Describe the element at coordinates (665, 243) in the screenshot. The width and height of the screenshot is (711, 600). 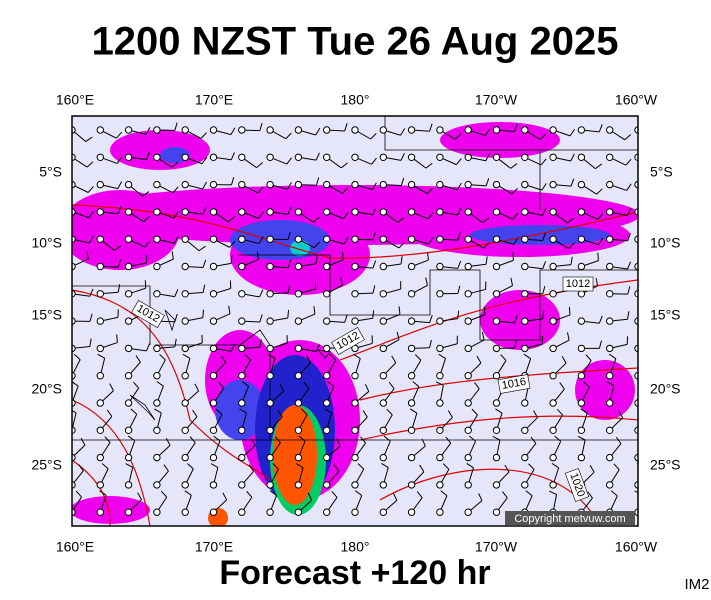
I see `lat-label: 10°S` at that location.